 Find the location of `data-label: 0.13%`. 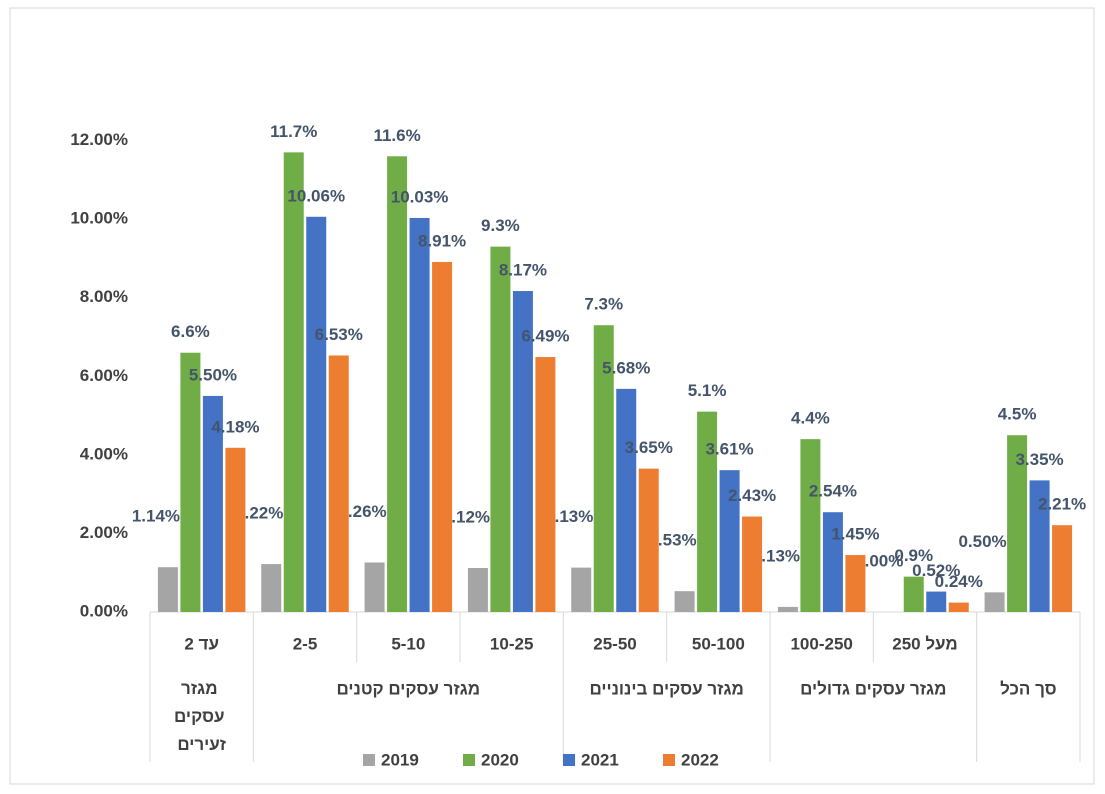

data-label: 0.13% is located at coordinates (776, 555).